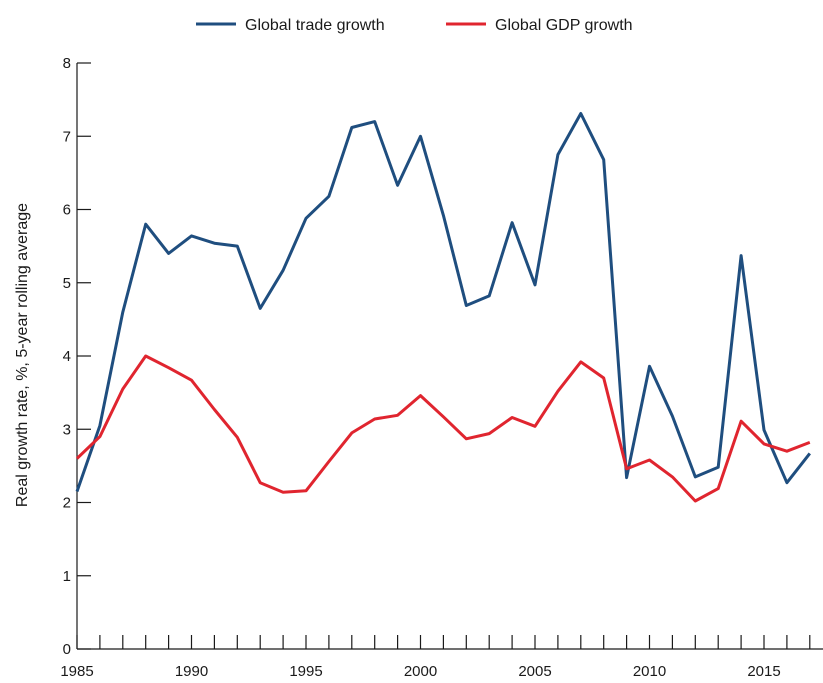 The width and height of the screenshot is (823, 683). I want to click on x-tick-label: 1995, so click(305, 671).